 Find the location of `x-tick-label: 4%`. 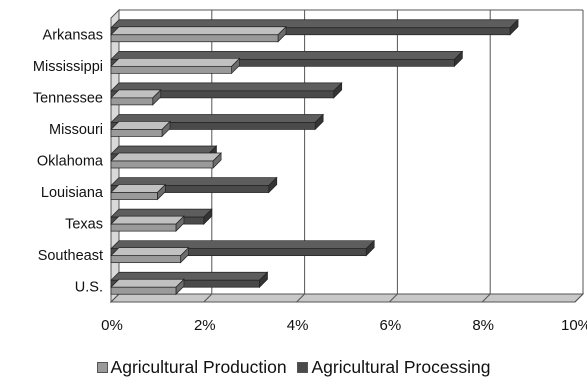

x-tick-label: 4% is located at coordinates (298, 325).